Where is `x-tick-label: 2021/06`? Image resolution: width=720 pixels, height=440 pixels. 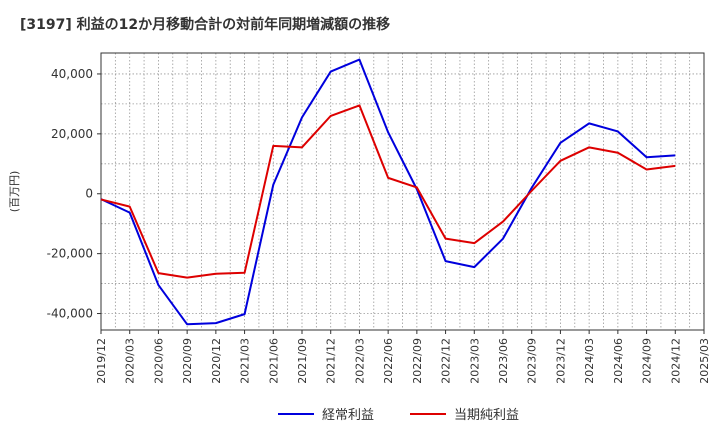 x-tick-label: 2021/06 is located at coordinates (273, 361).